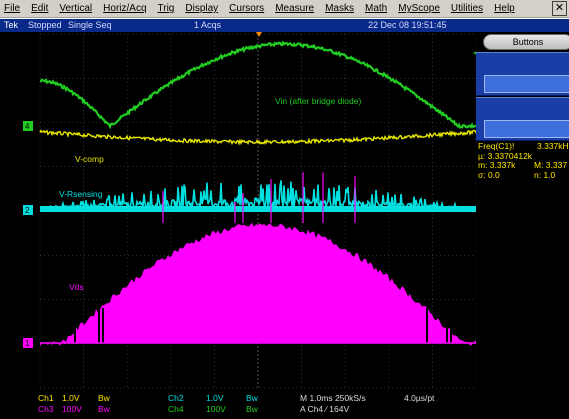 This screenshot has height=419, width=569. I want to click on ch1-marker, so click(28, 343).